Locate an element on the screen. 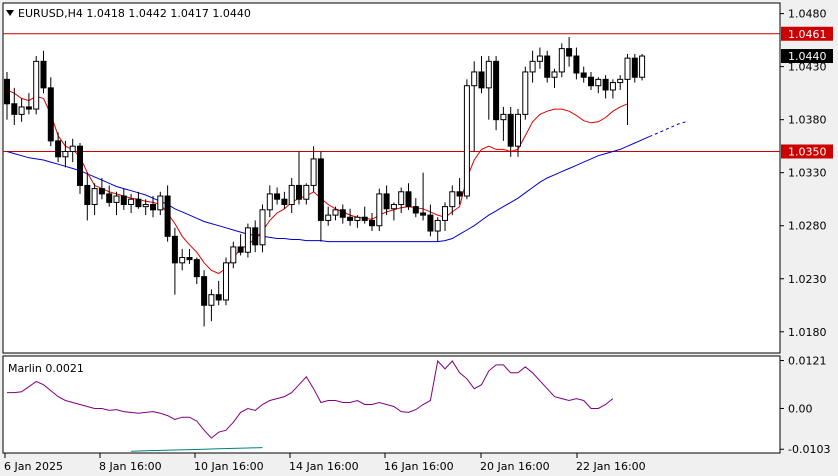 Image resolution: width=838 pixels, height=476 pixels. time-tick-label: 22 Jan 16:00 is located at coordinates (611, 466).